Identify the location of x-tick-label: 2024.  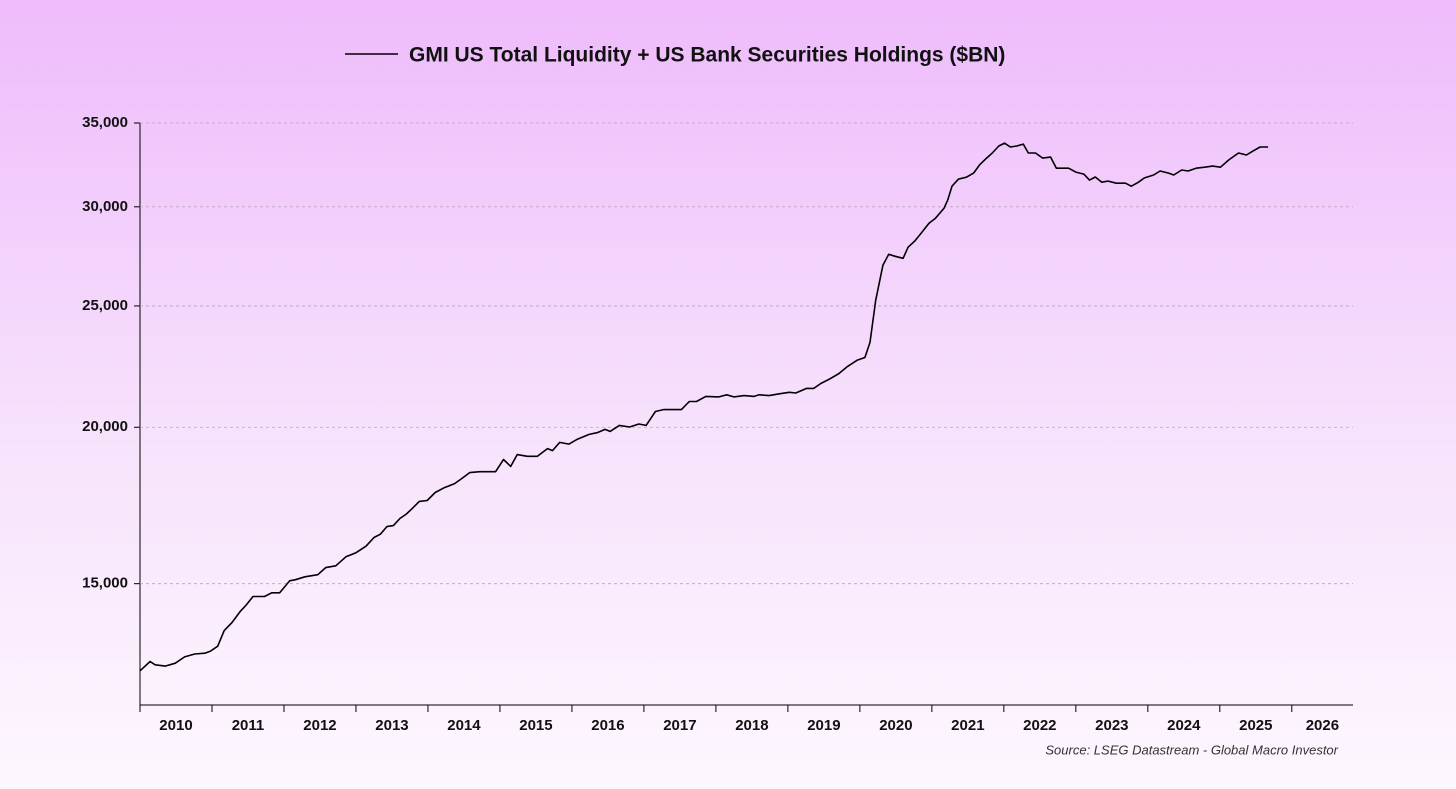
(1184, 725).